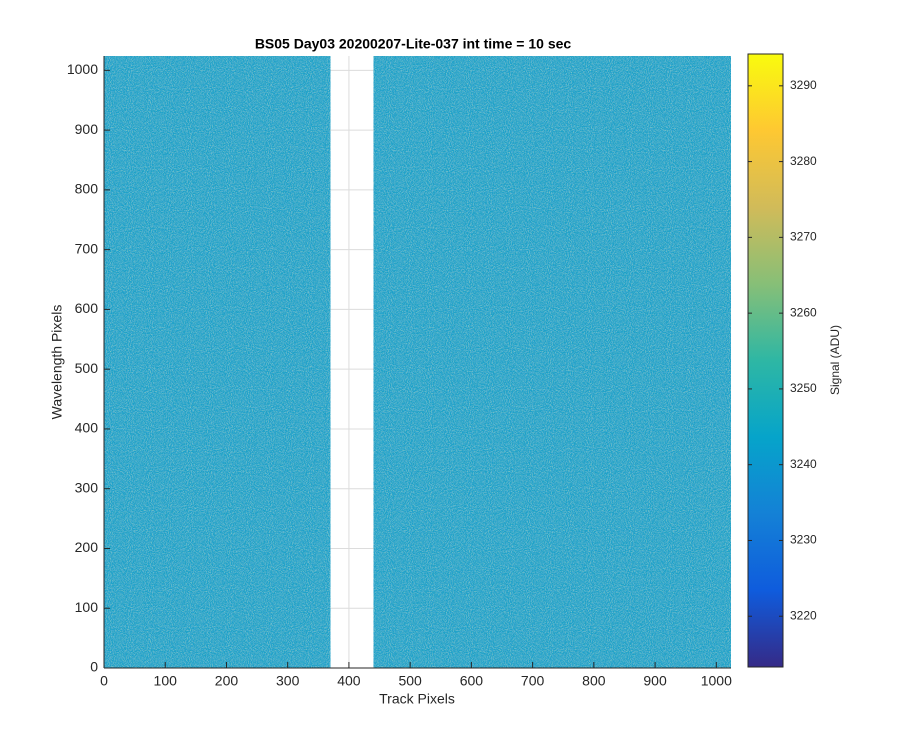 This screenshot has height=755, width=900. What do you see at coordinates (716, 681) in the screenshot?
I see `x-tick-label: 1000` at bounding box center [716, 681].